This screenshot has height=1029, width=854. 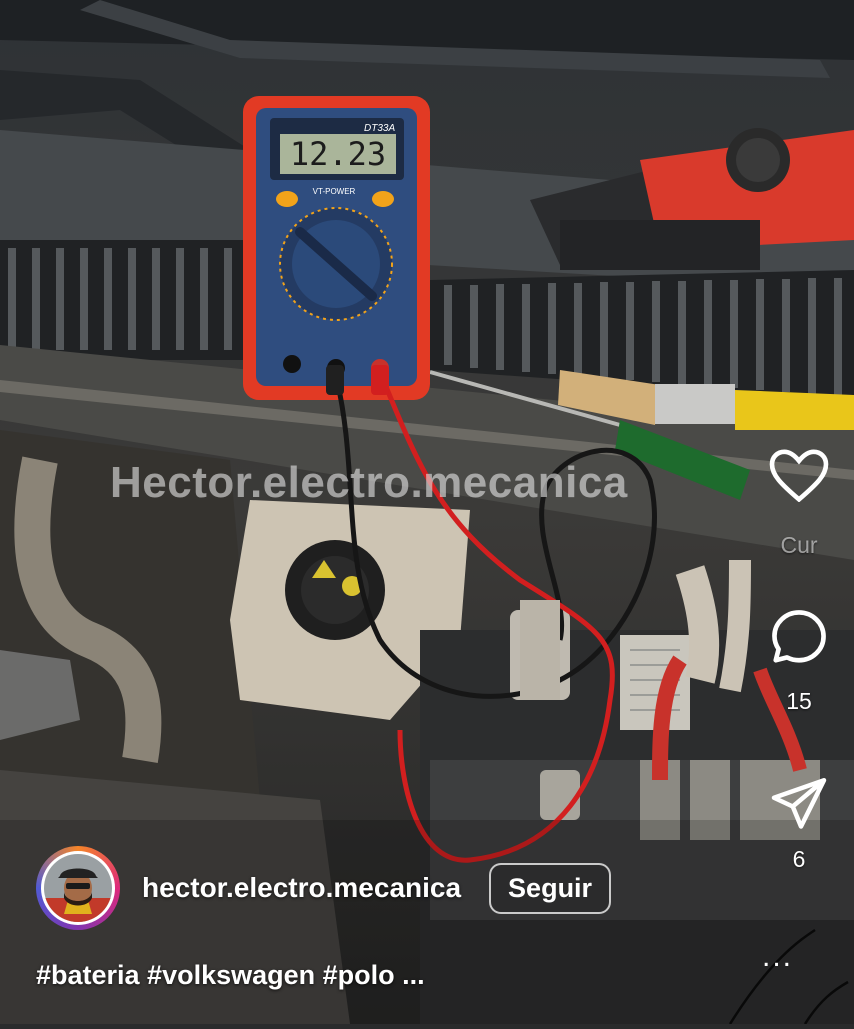 What do you see at coordinates (799, 804) in the screenshot?
I see `share-icon` at bounding box center [799, 804].